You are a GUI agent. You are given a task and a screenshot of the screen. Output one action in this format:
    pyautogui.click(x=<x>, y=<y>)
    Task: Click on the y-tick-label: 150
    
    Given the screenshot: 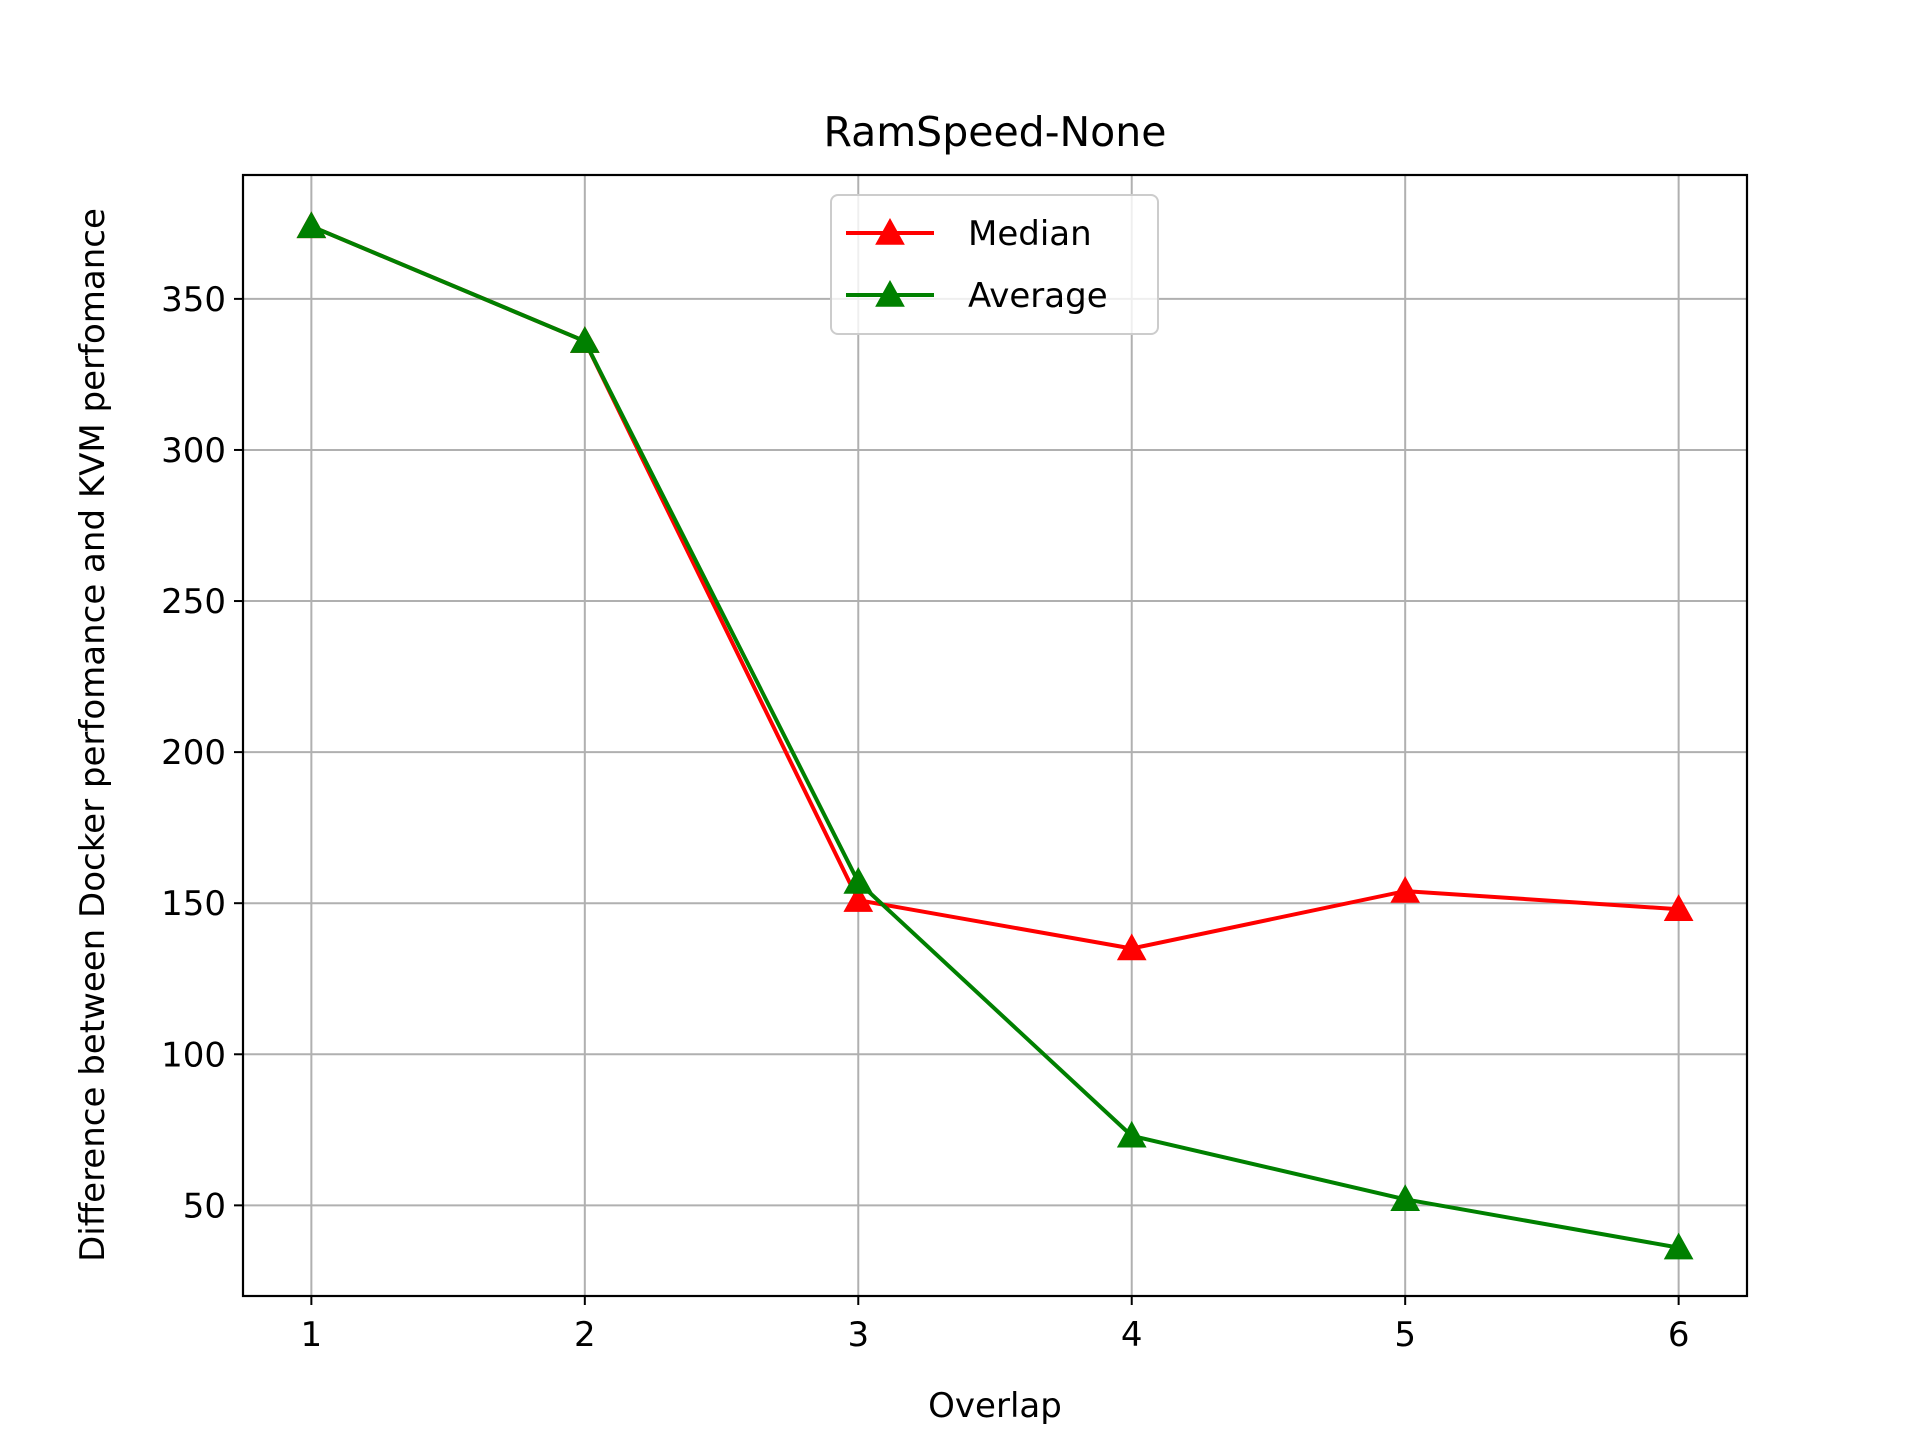 What is the action you would take?
    pyautogui.click(x=193, y=904)
    